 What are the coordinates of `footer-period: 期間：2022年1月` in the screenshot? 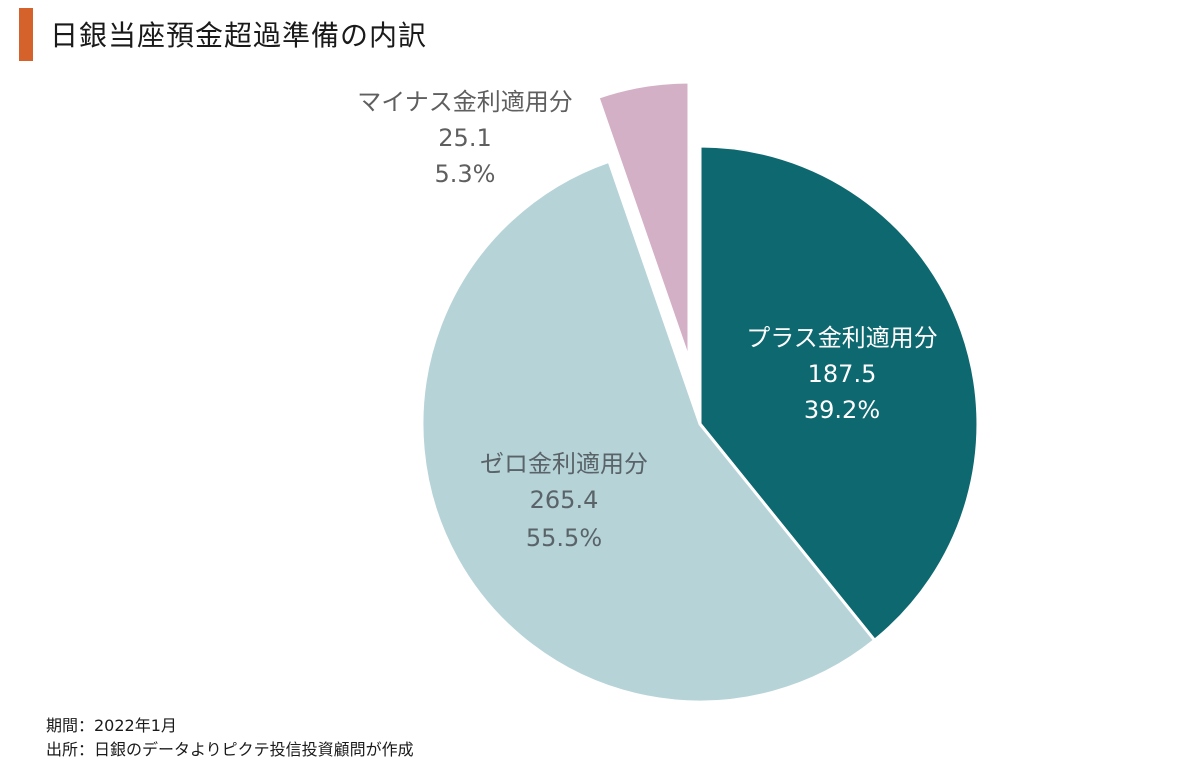 It's located at (111, 725).